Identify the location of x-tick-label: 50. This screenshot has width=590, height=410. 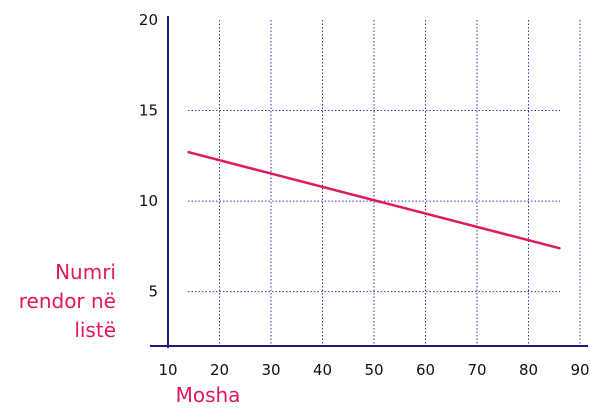
(373, 370).